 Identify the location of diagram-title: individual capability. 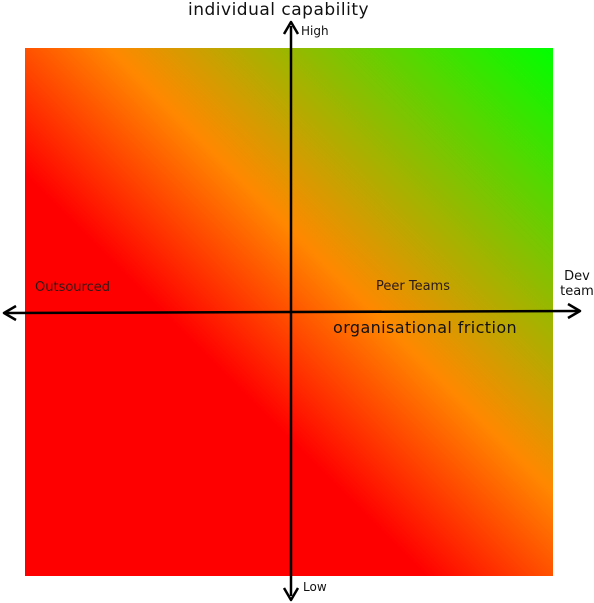
(279, 10).